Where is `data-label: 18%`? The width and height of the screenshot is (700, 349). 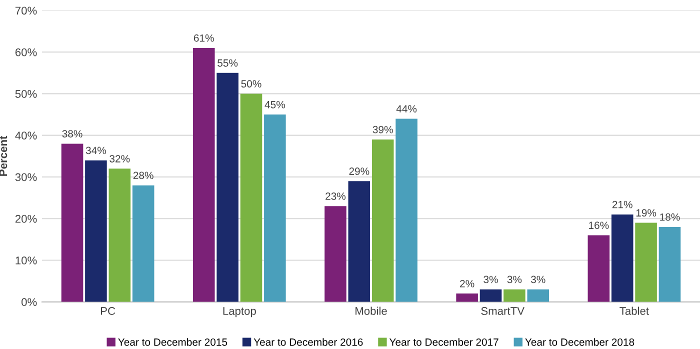 data-label: 18% is located at coordinates (670, 217).